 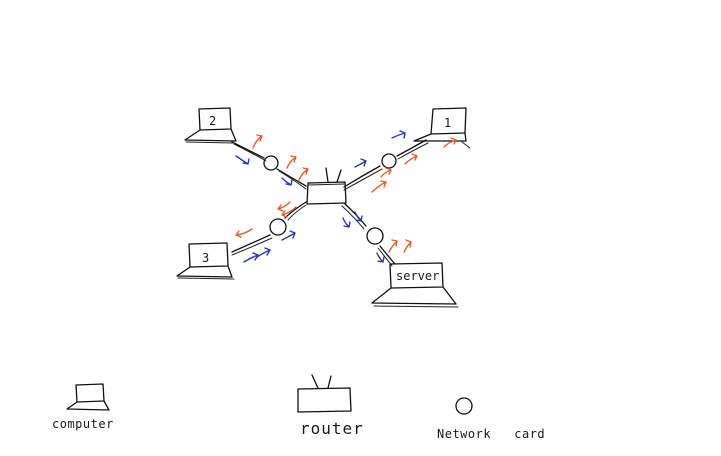 I want to click on computer-1: 1, so click(x=442, y=128).